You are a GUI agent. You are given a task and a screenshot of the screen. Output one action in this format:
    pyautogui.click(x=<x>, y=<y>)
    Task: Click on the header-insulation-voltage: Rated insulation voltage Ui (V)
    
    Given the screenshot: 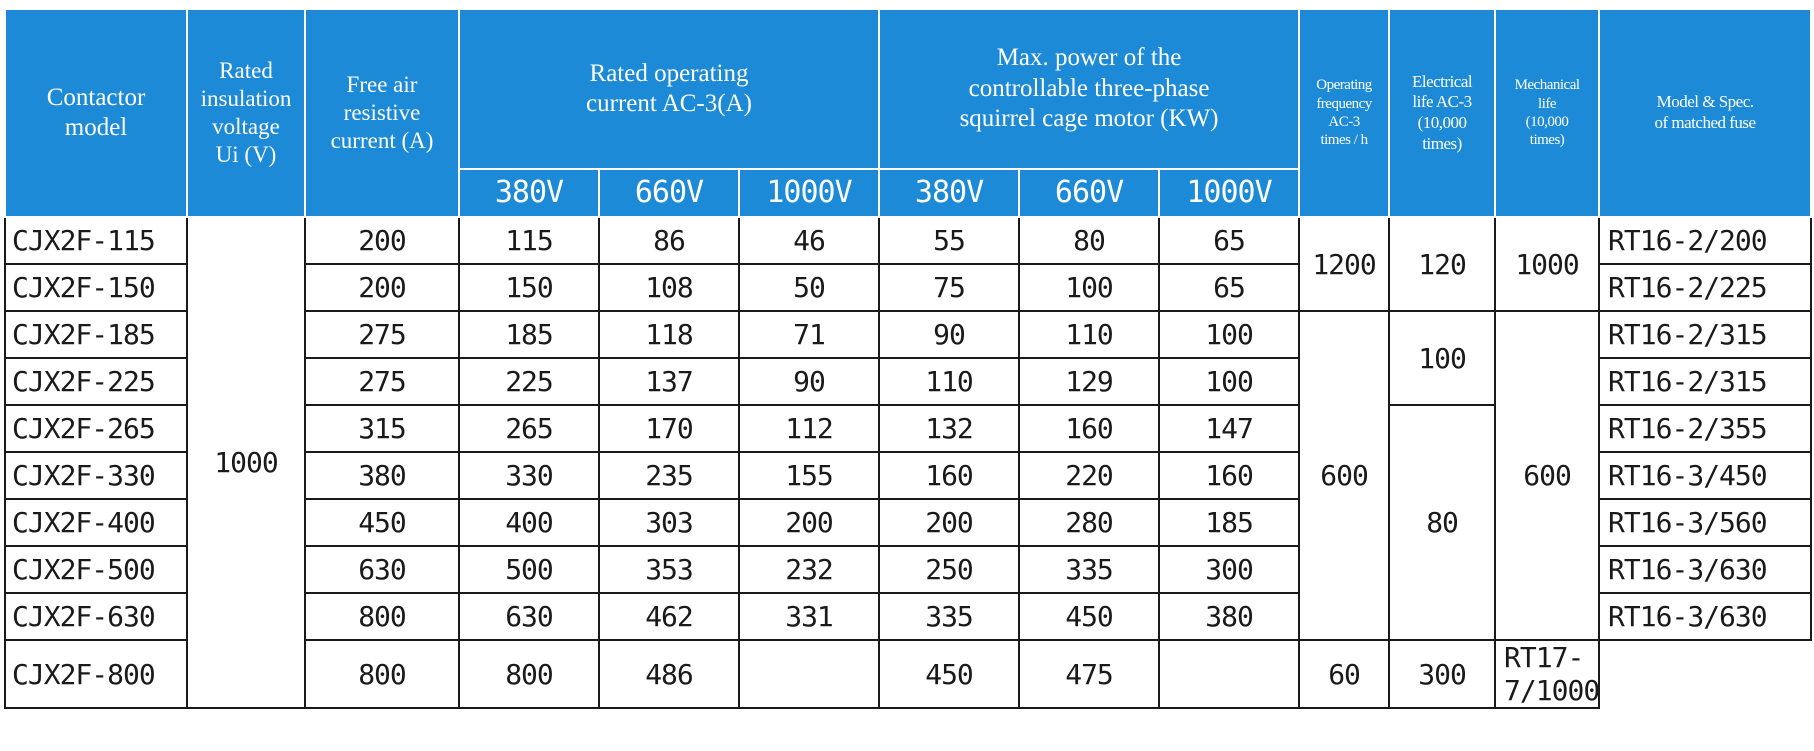 What is the action you would take?
    pyautogui.click(x=246, y=113)
    